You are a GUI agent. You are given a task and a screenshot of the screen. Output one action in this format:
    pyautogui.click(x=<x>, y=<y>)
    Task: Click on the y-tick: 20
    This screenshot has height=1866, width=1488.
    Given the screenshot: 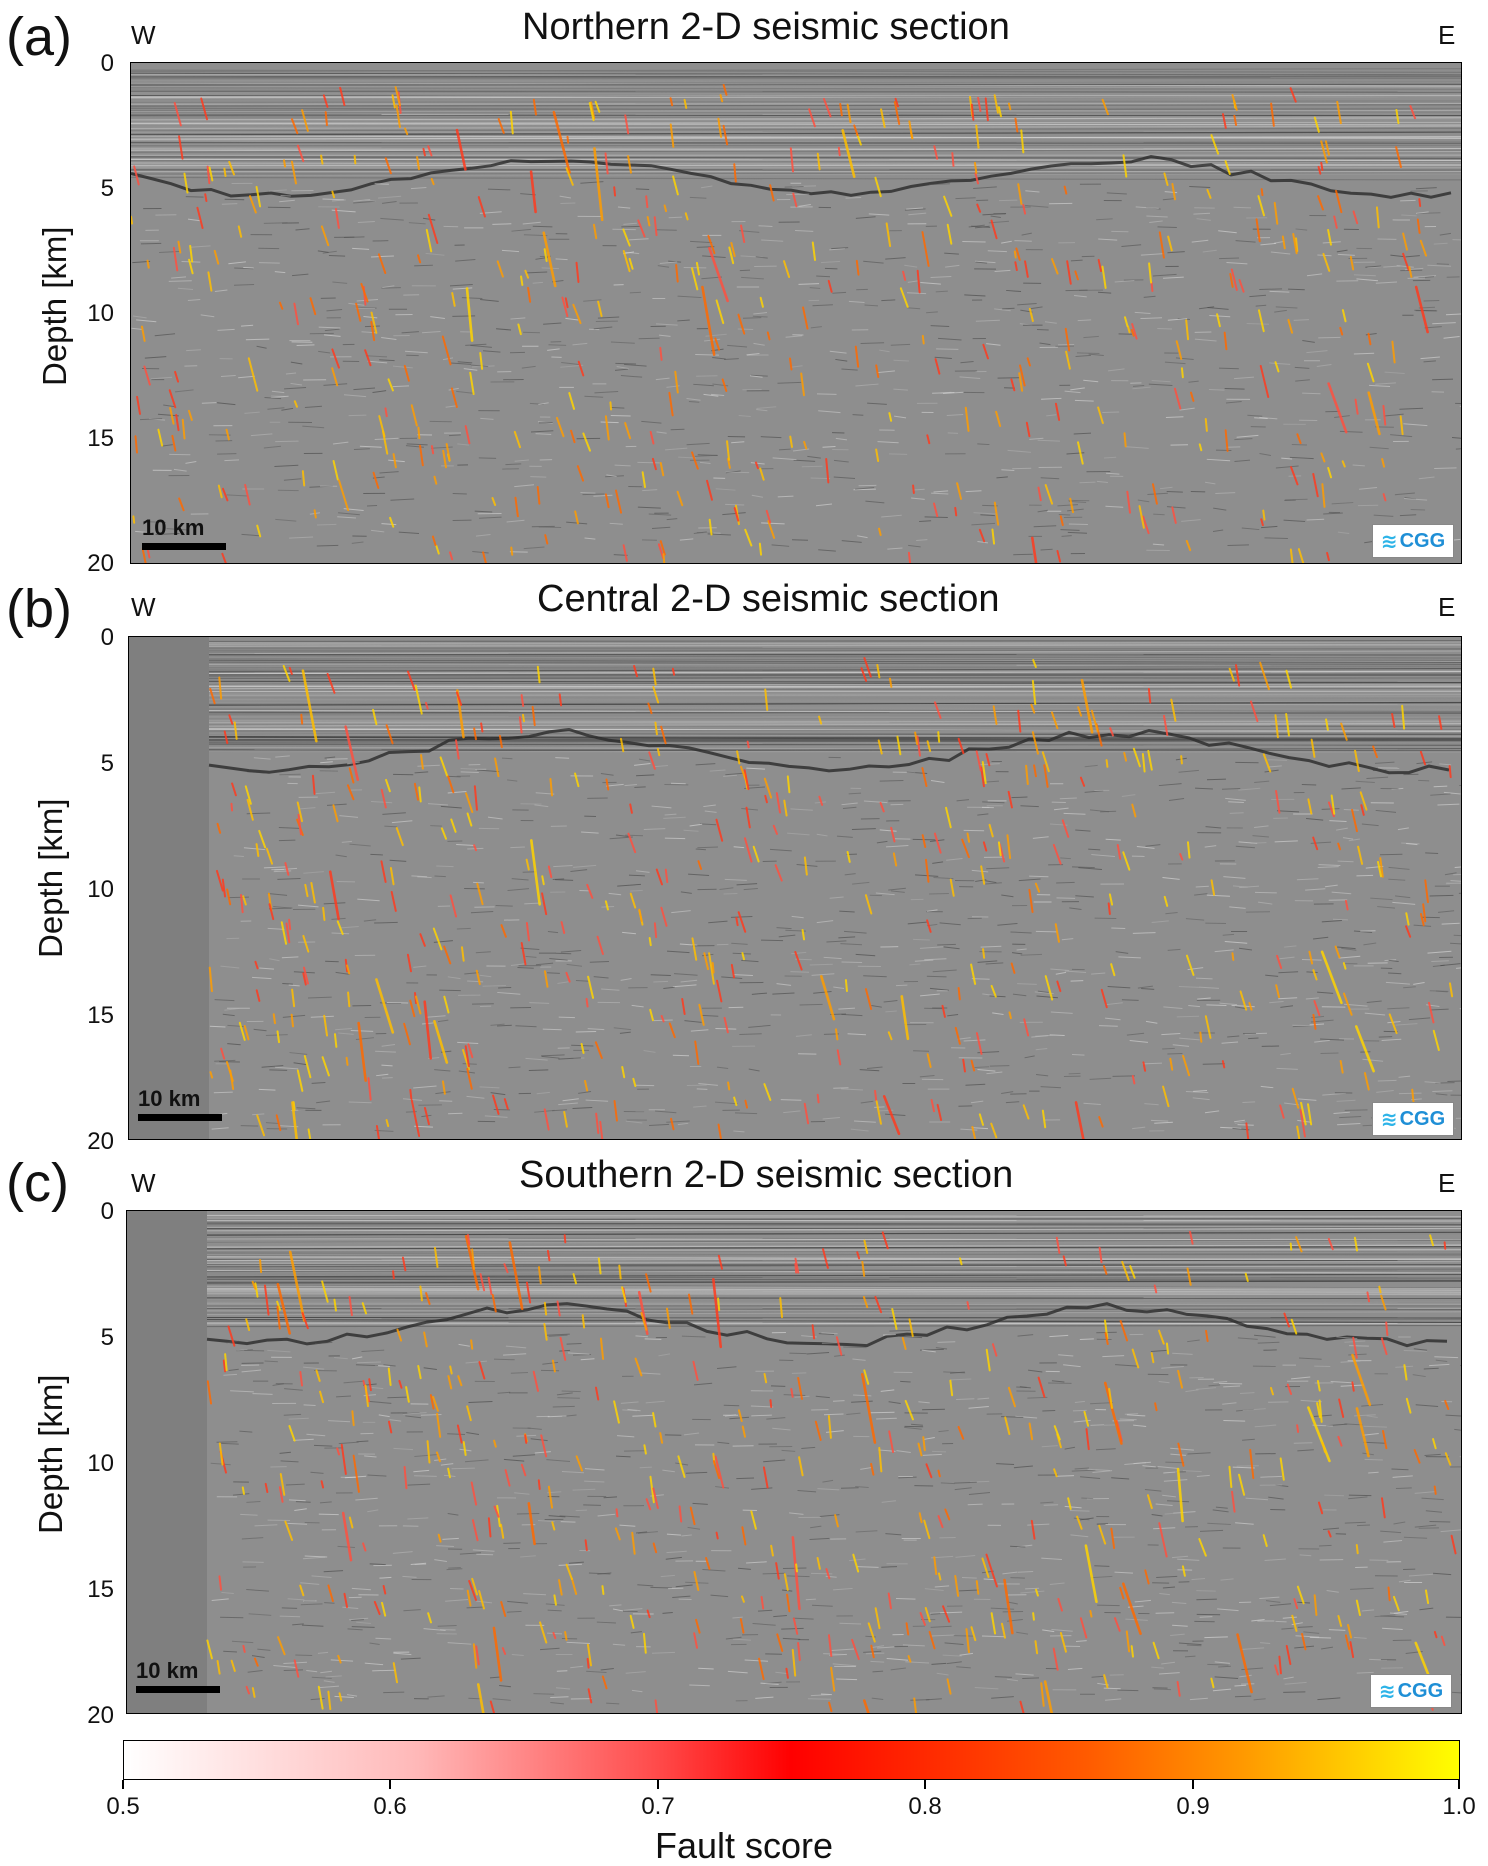 What is the action you would take?
    pyautogui.click(x=100, y=1141)
    